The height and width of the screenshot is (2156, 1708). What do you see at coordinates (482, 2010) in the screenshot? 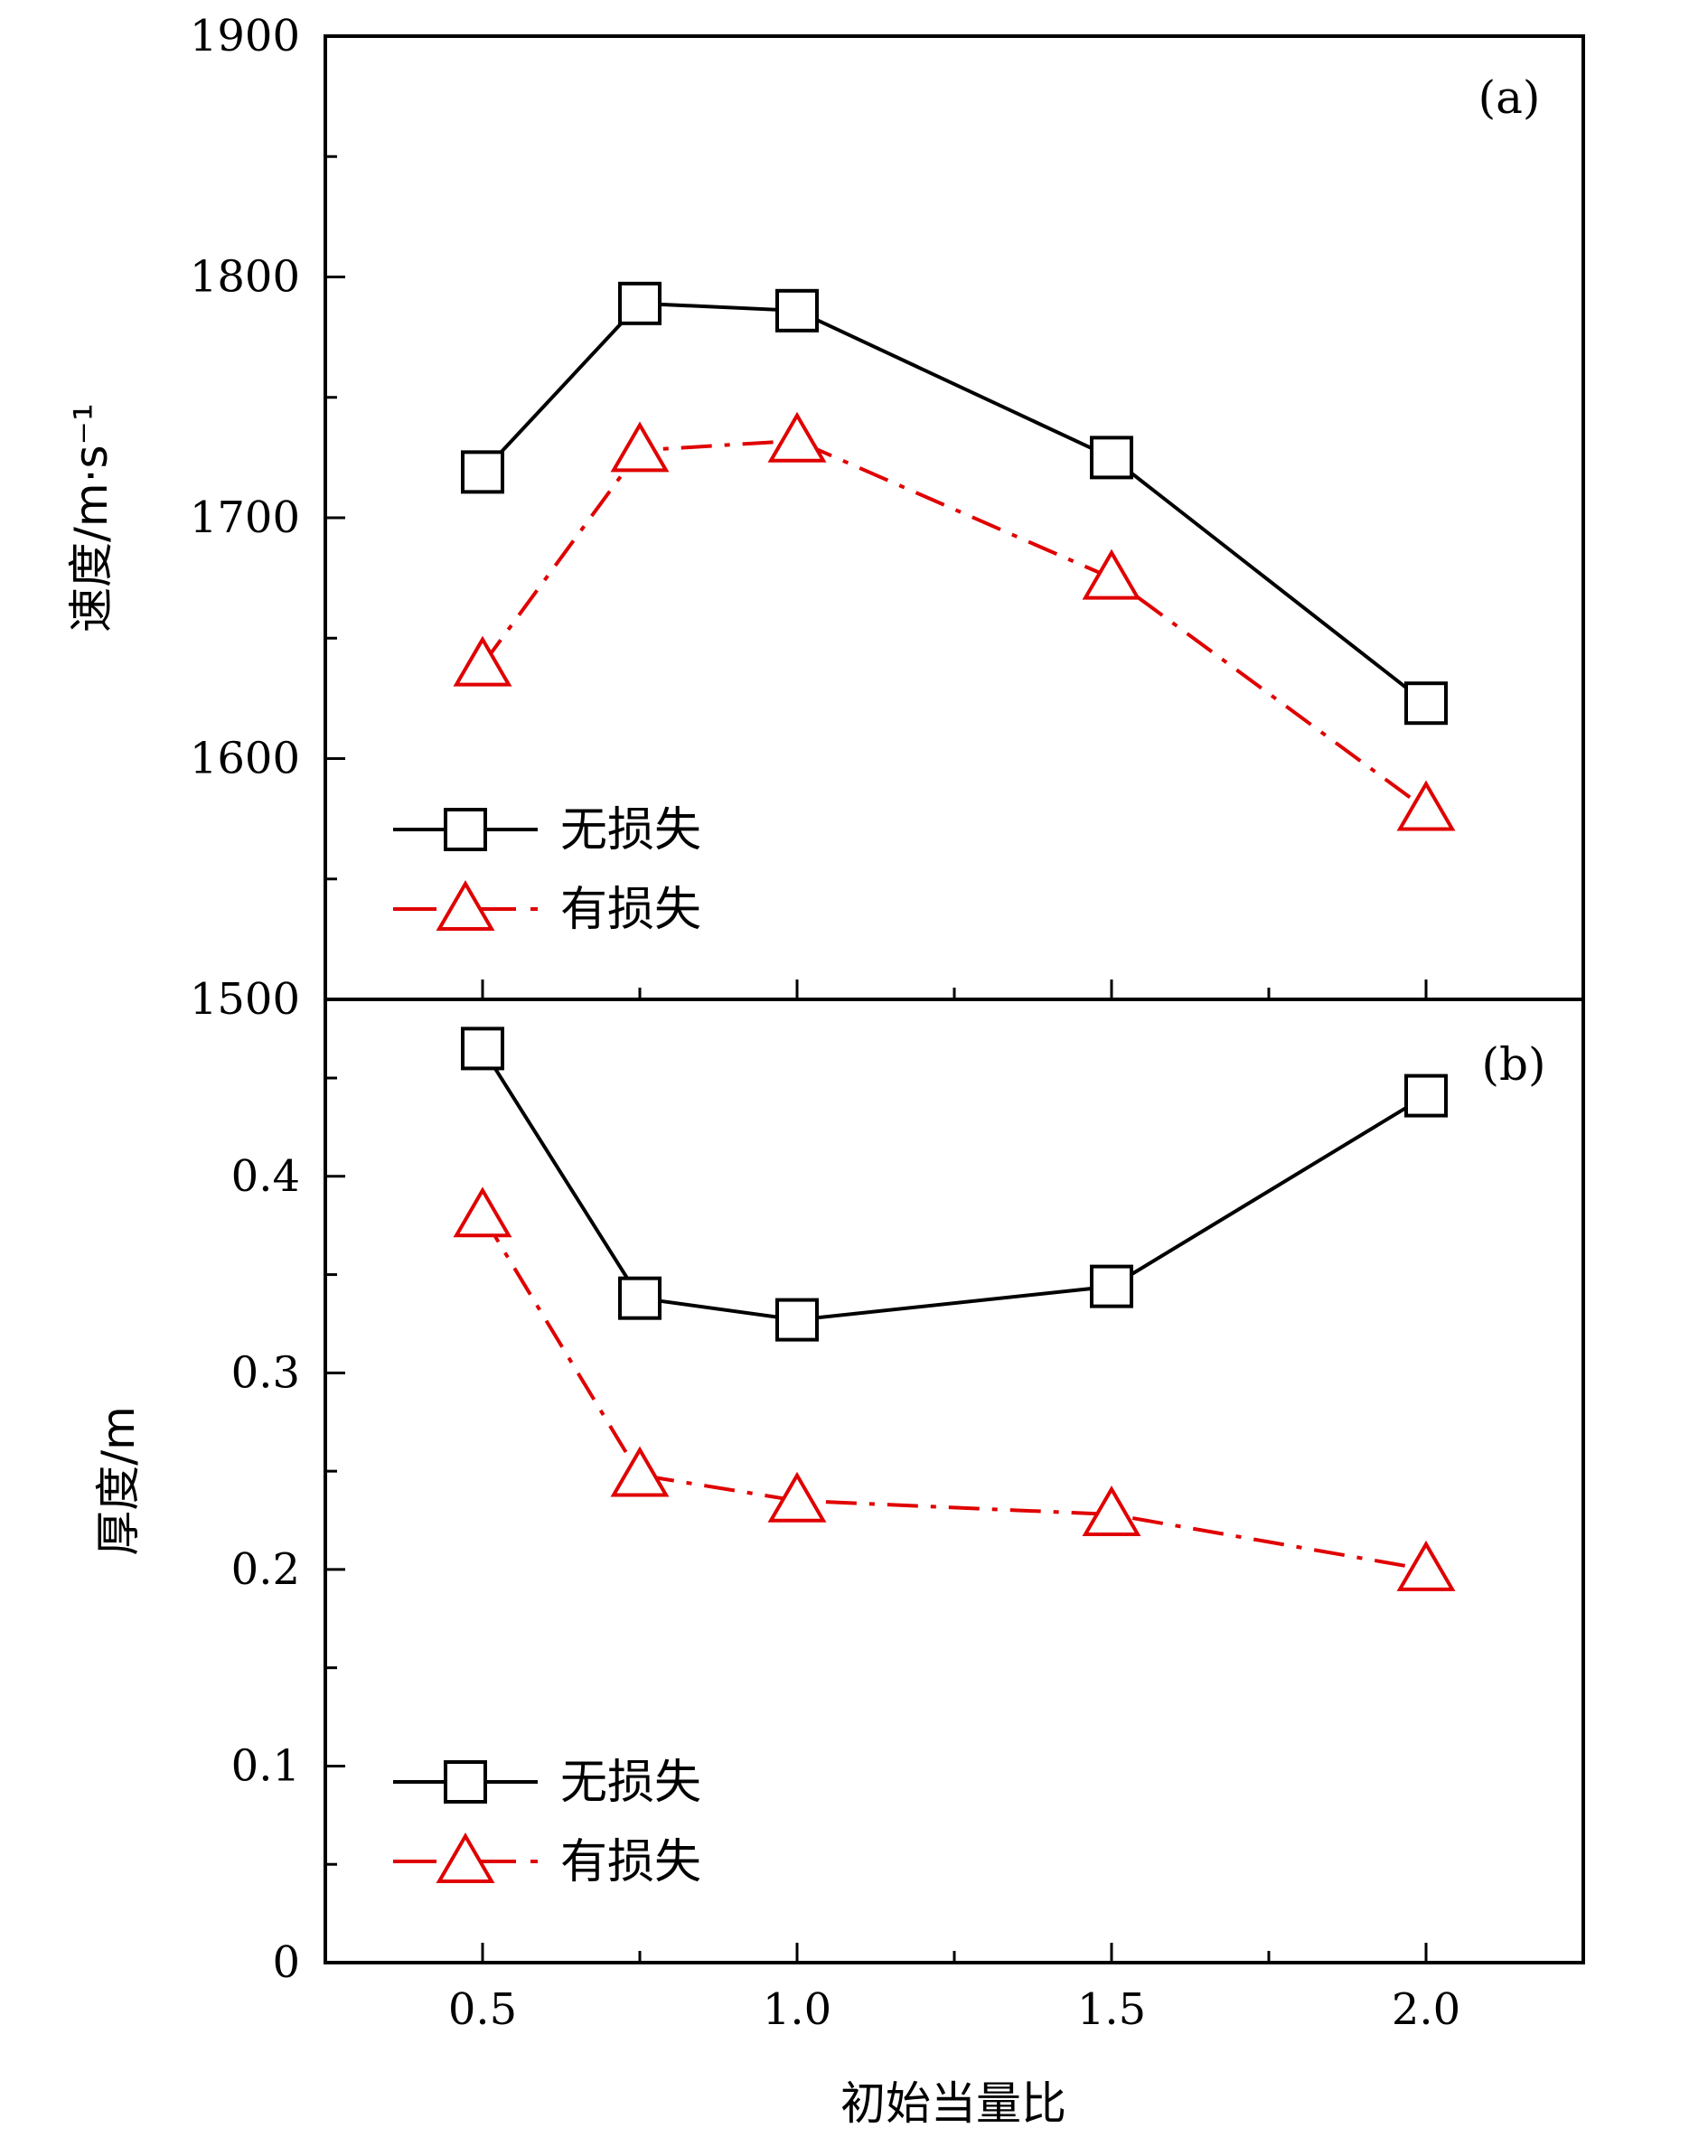
I see `x-tick-label: 0.5` at bounding box center [482, 2010].